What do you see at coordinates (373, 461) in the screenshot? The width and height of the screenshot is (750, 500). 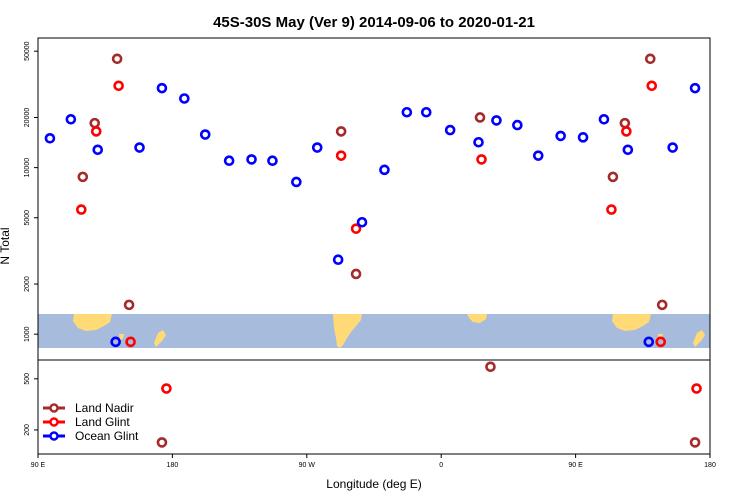 I see `x-axis: 90 E 180 90 W 0 90 E 180` at bounding box center [373, 461].